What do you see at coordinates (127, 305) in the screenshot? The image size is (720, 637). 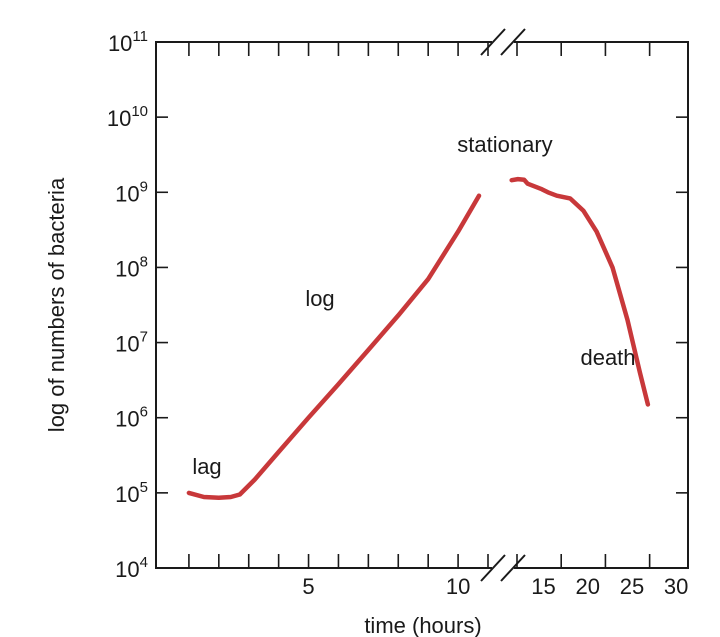 I see `y-tick-labels: 10⁴ 10⁵ 10⁶ 10⁷ 10⁸ 10⁹ 10¹⁰ 10¹¹` at bounding box center [127, 305].